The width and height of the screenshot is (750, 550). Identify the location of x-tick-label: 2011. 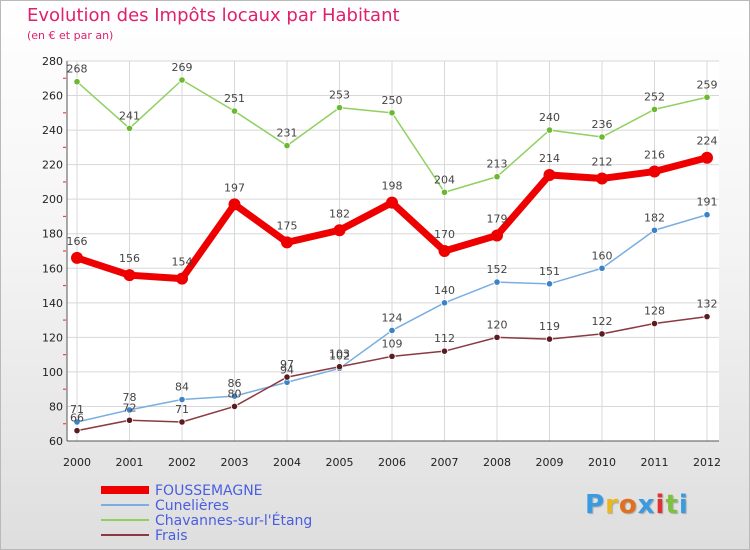
(655, 462).